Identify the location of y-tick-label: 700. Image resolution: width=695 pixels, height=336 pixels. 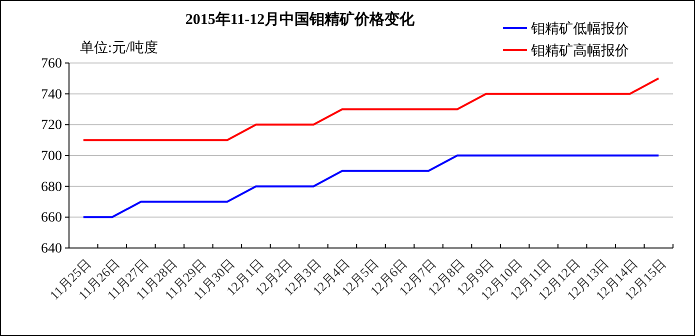
(51, 156).